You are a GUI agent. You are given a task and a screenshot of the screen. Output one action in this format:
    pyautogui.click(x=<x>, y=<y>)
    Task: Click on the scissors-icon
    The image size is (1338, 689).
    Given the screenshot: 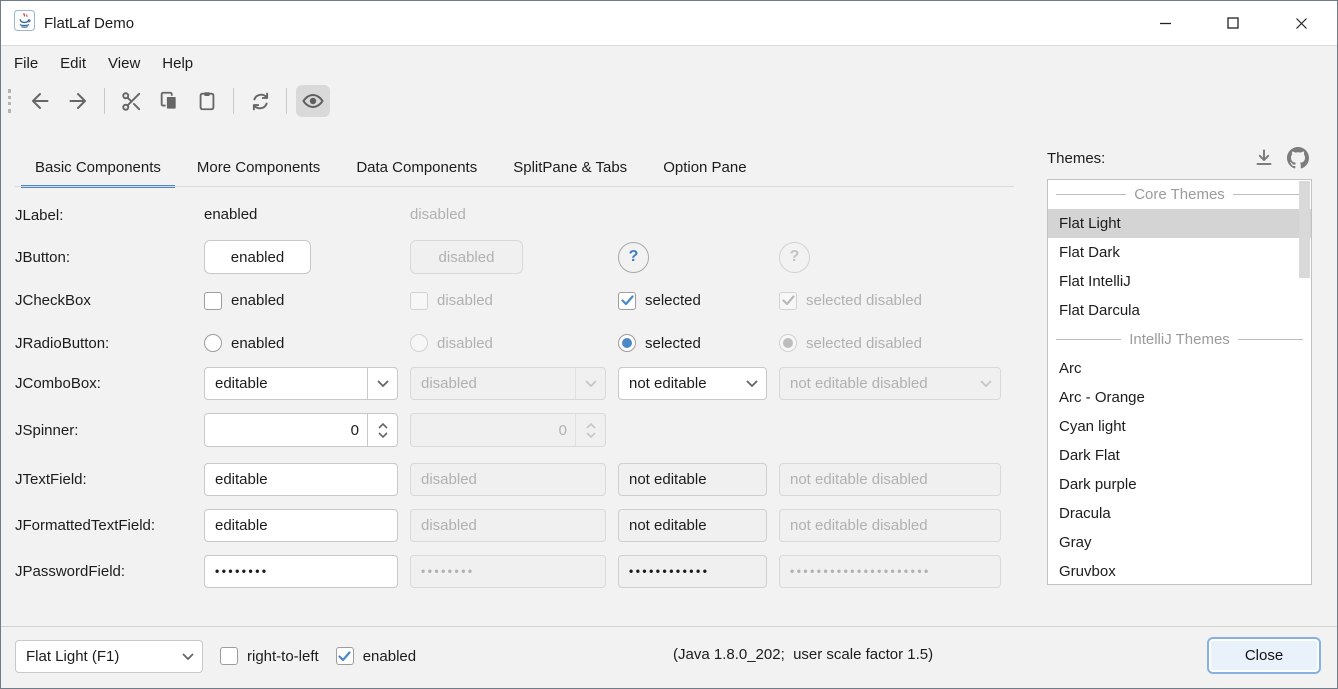 What is the action you would take?
    pyautogui.click(x=130, y=101)
    